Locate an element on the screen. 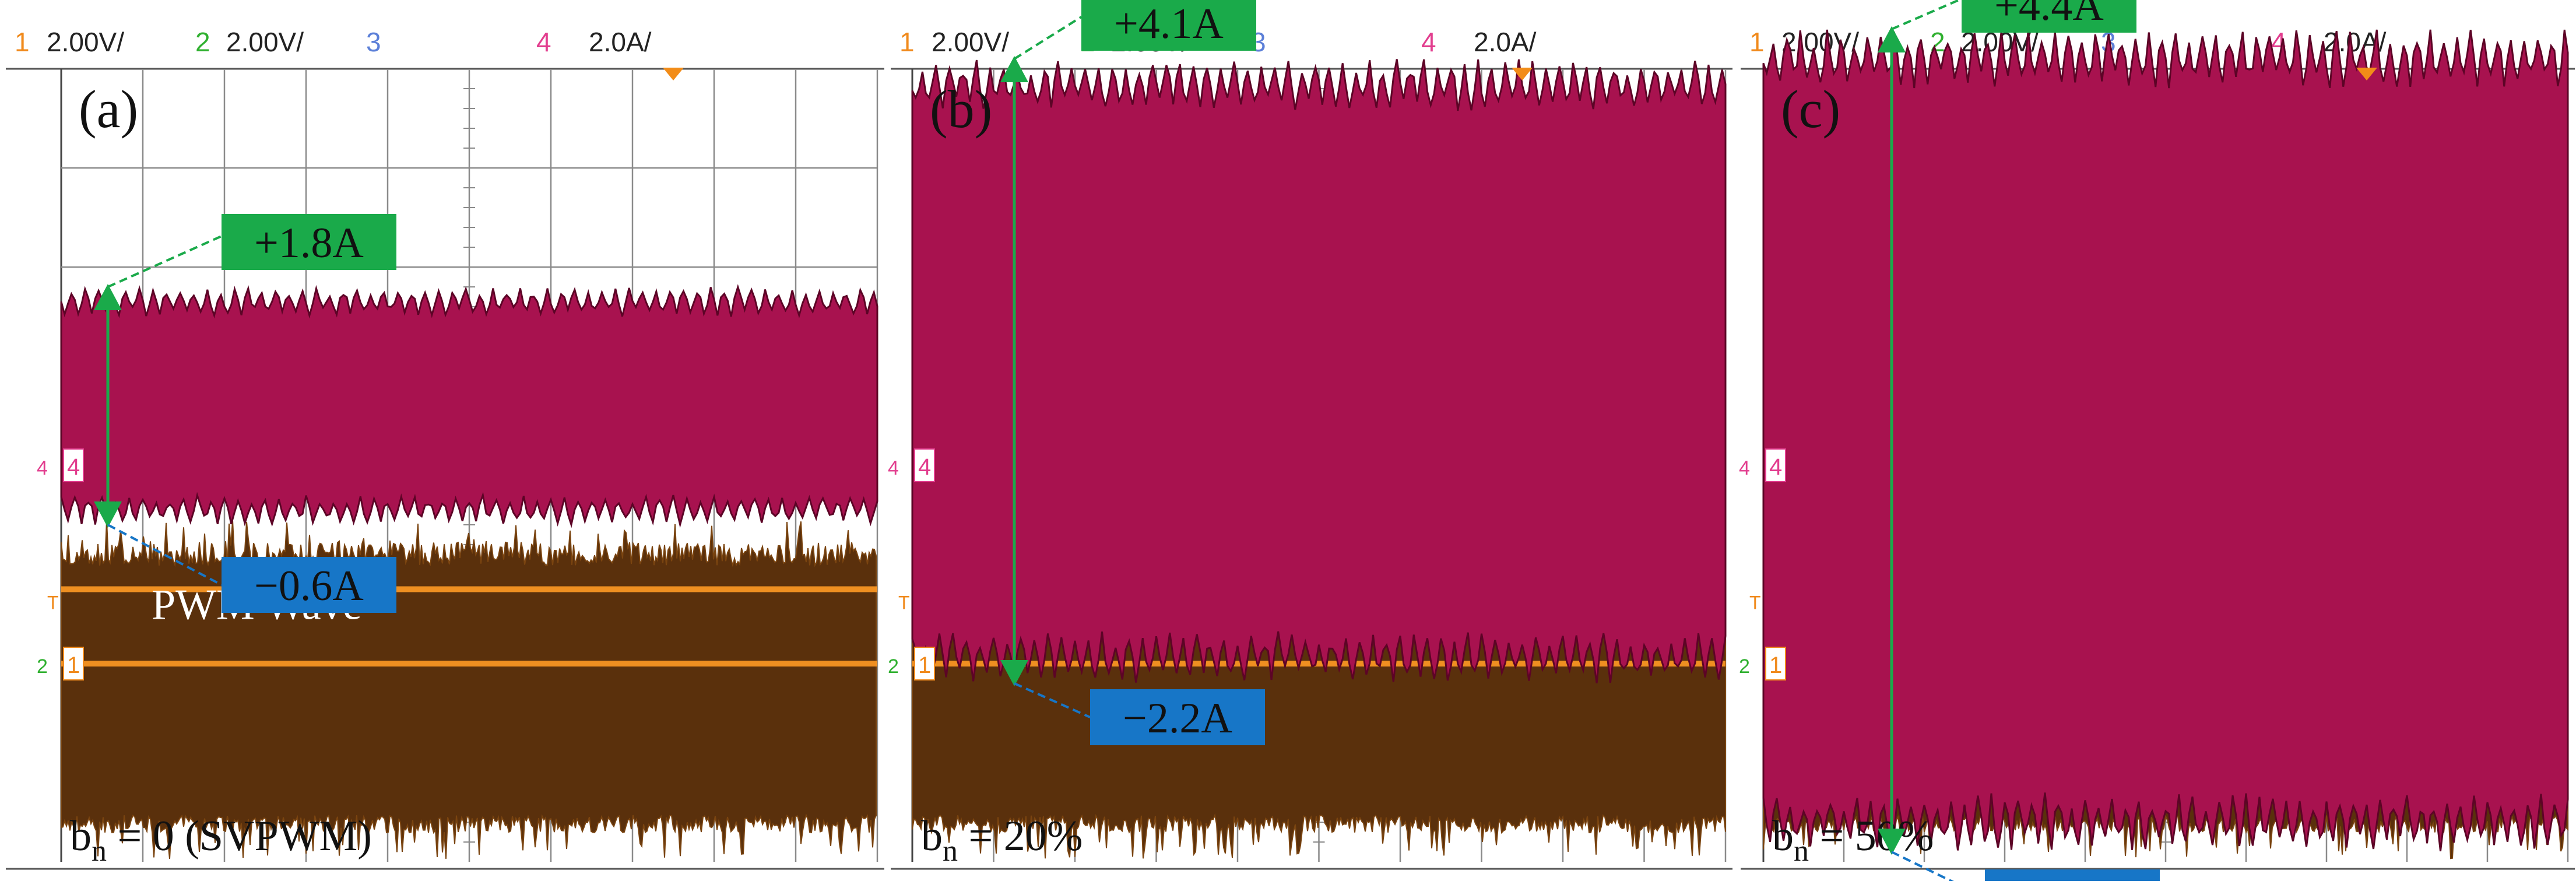 The width and height of the screenshot is (2576, 884). condition-value: = 0 (SVPWM) is located at coordinates (239, 836).